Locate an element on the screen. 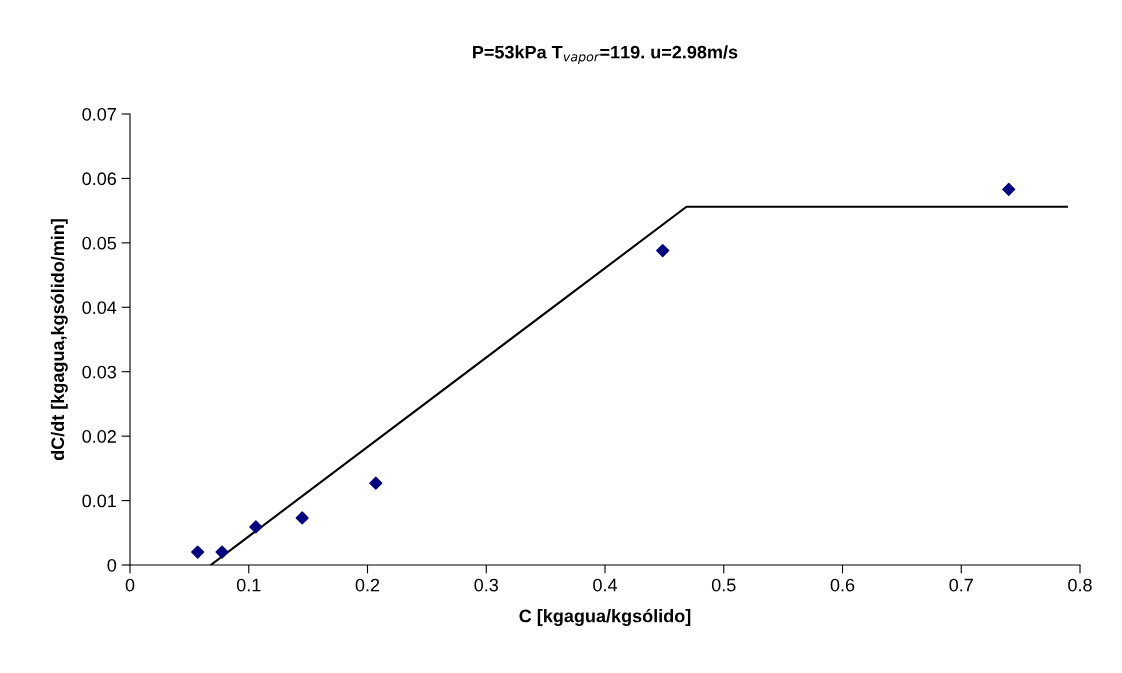  y-tick-label: 0 is located at coordinates (112, 565).